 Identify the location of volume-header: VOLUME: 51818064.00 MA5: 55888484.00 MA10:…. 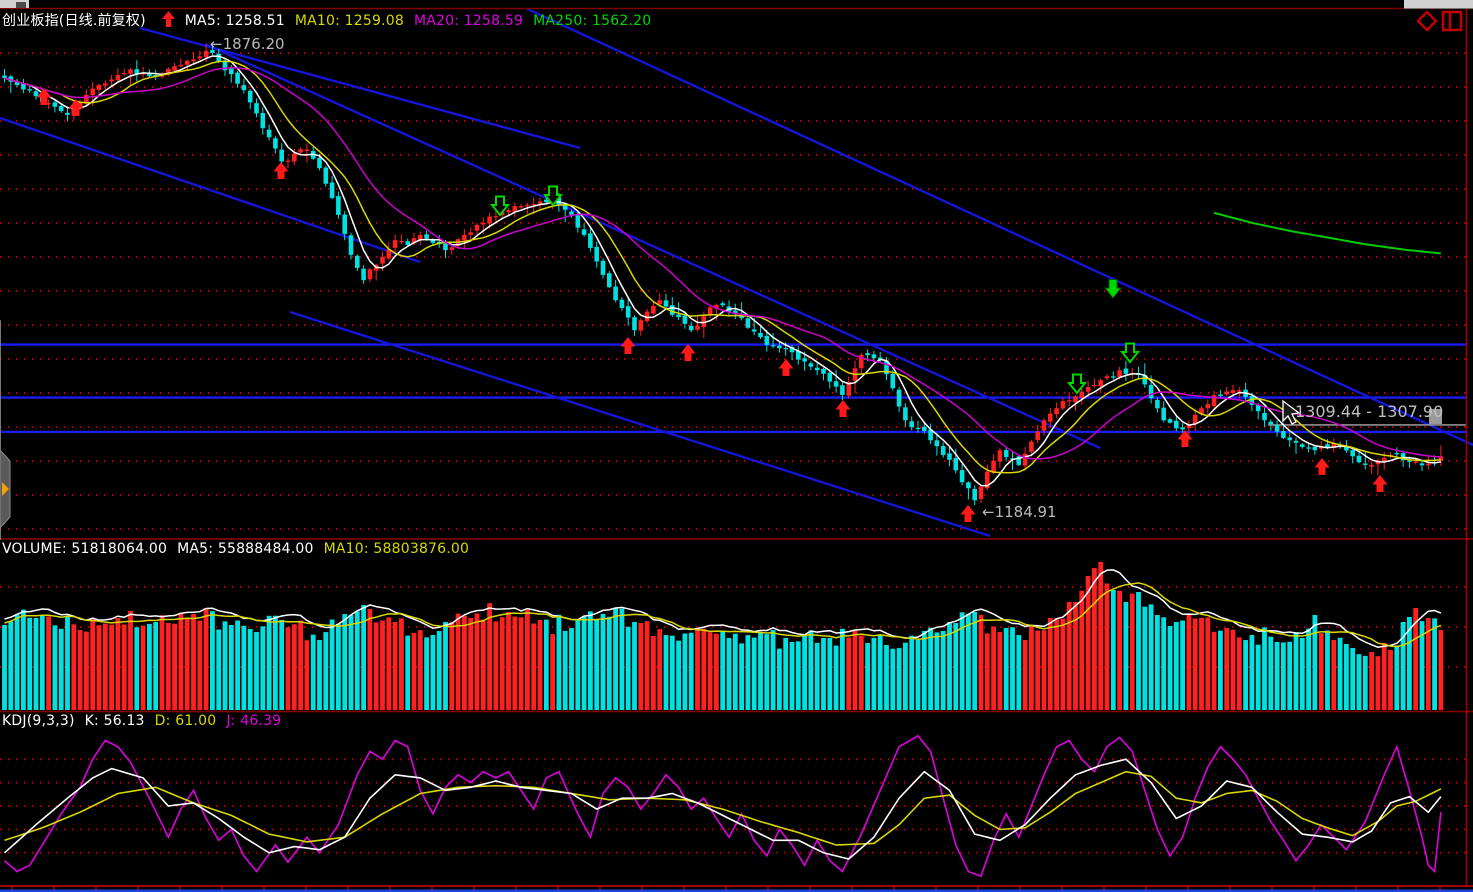
(240, 549).